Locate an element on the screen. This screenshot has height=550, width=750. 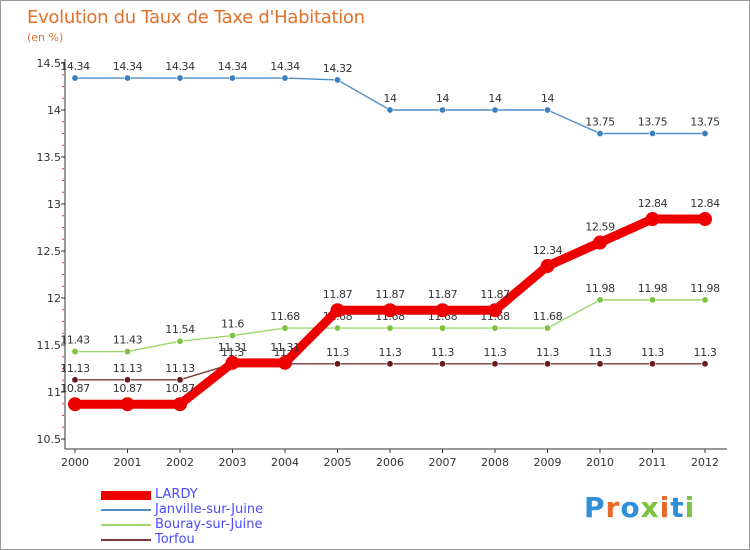
data-label-lardy: 12.59 is located at coordinates (600, 227).